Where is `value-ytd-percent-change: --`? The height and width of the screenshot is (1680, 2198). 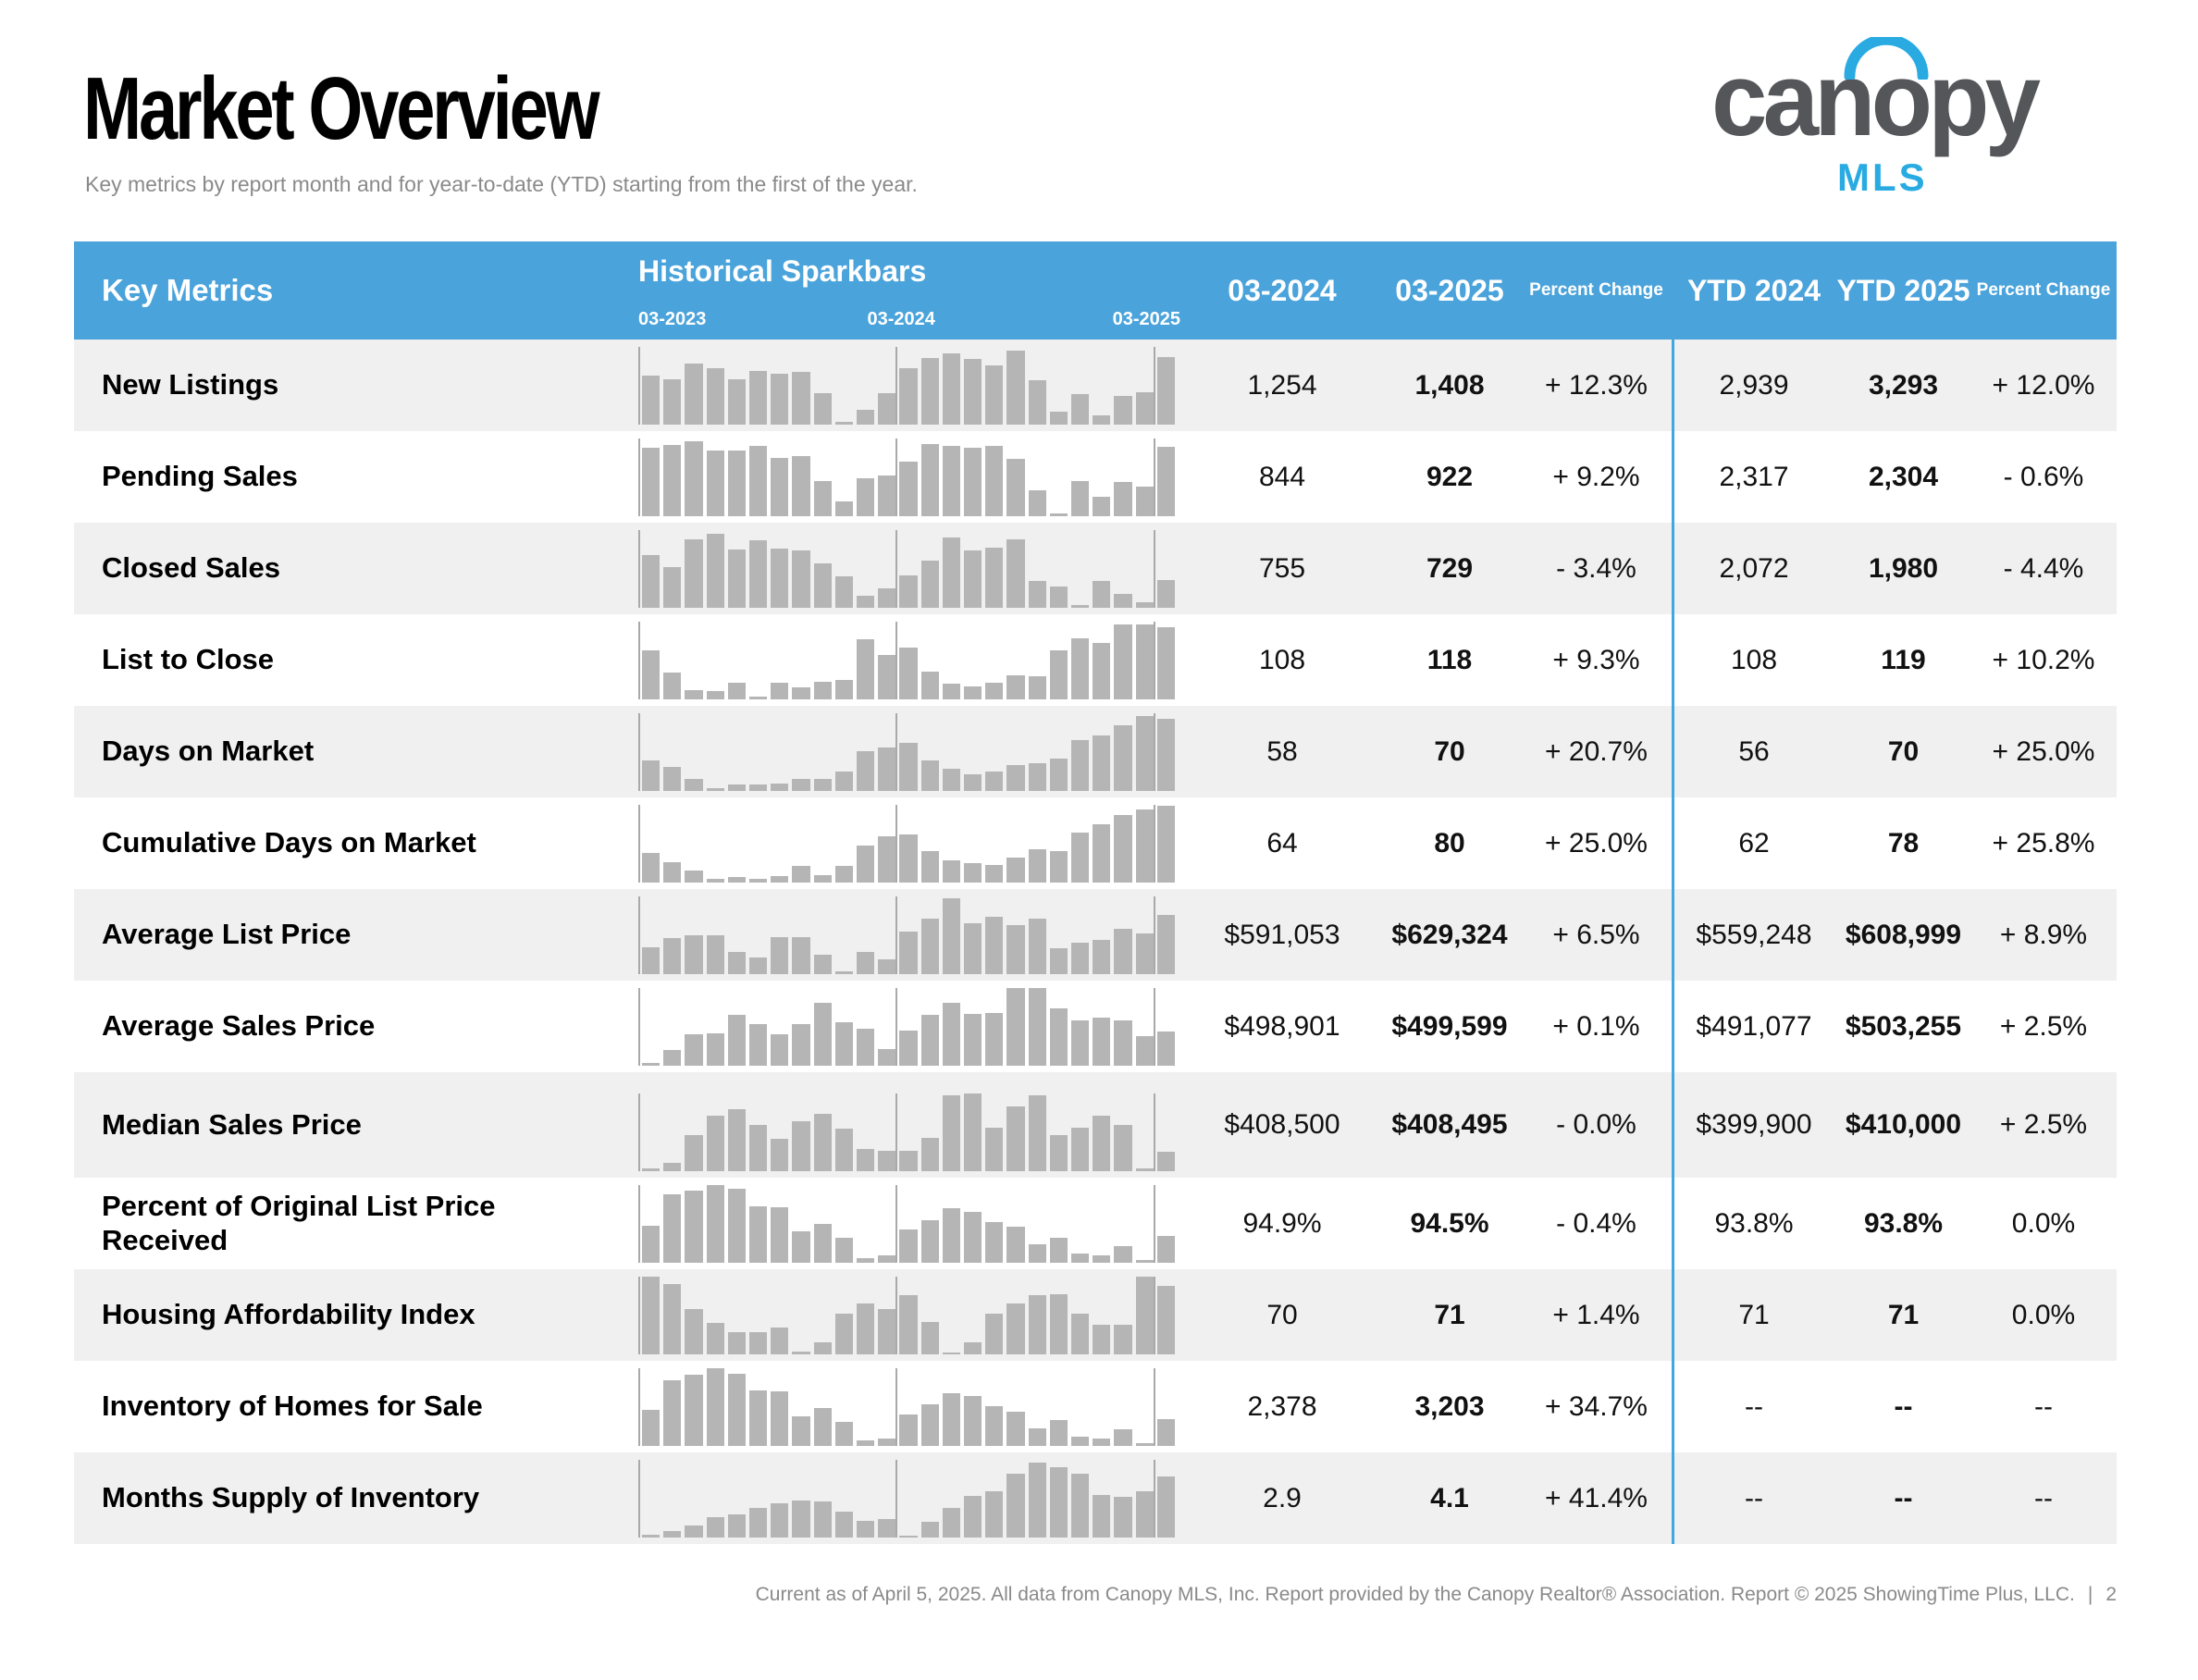
value-ytd-percent-change: -- is located at coordinates (2044, 1497).